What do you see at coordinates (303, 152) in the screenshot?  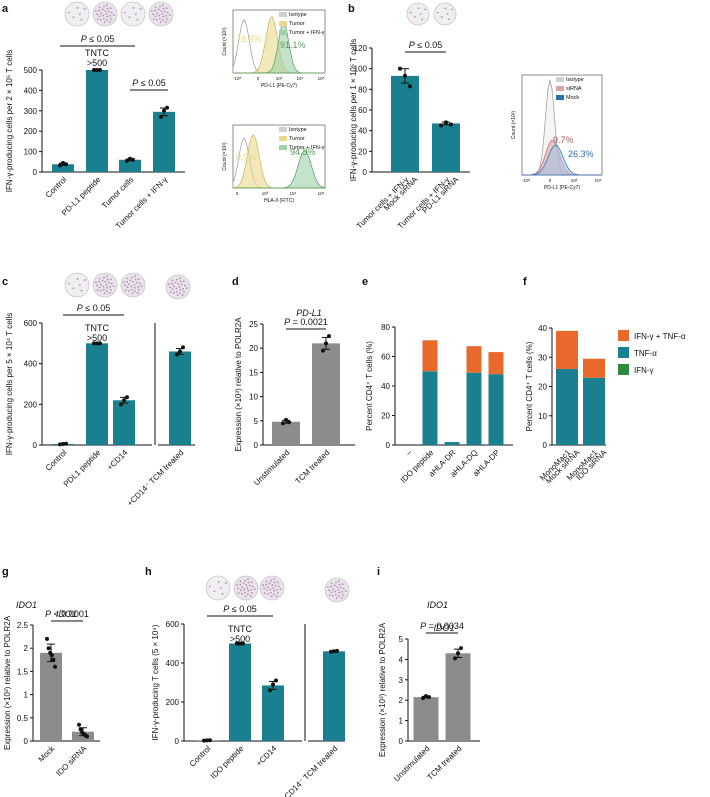 I see `gate-percentage: 94.3%` at bounding box center [303, 152].